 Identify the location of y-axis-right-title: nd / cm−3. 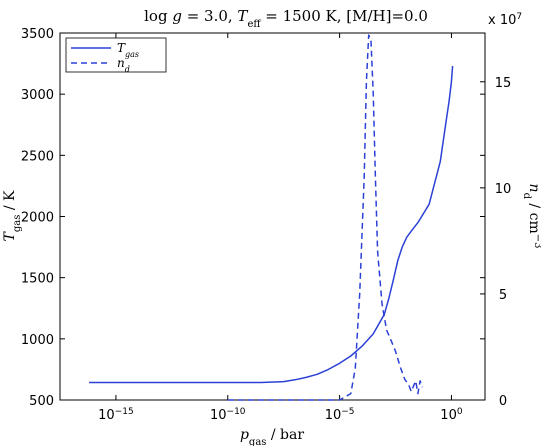
(531, 216).